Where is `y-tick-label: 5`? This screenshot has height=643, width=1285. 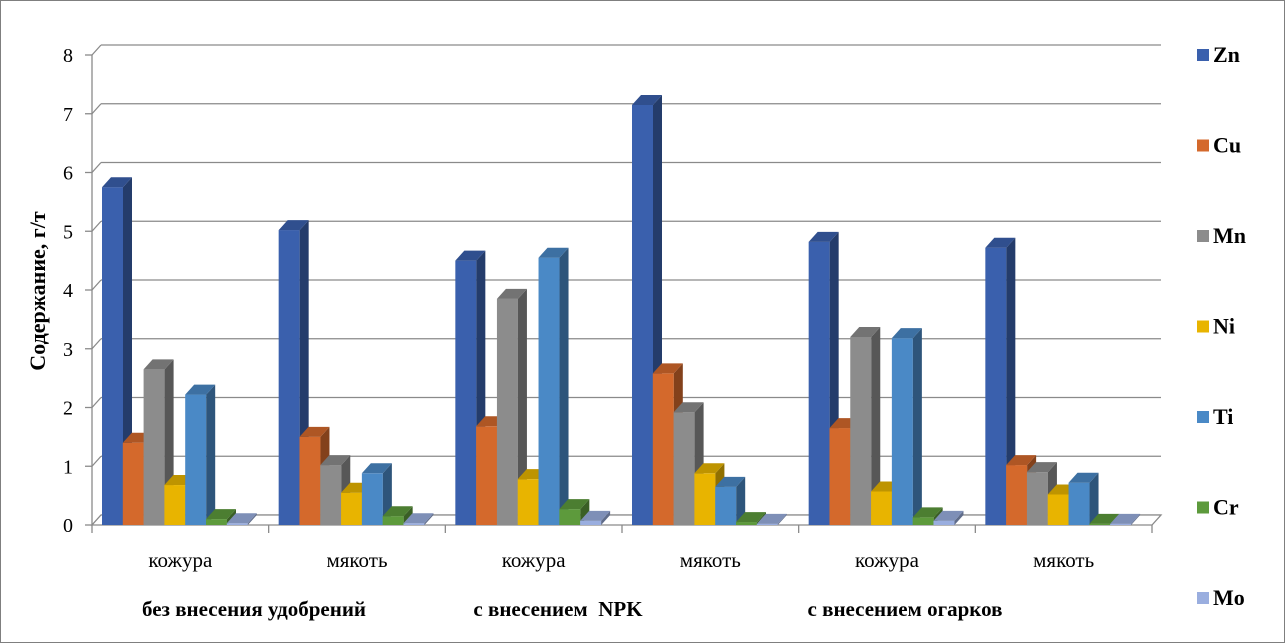
y-tick-label: 5 is located at coordinates (68, 232).